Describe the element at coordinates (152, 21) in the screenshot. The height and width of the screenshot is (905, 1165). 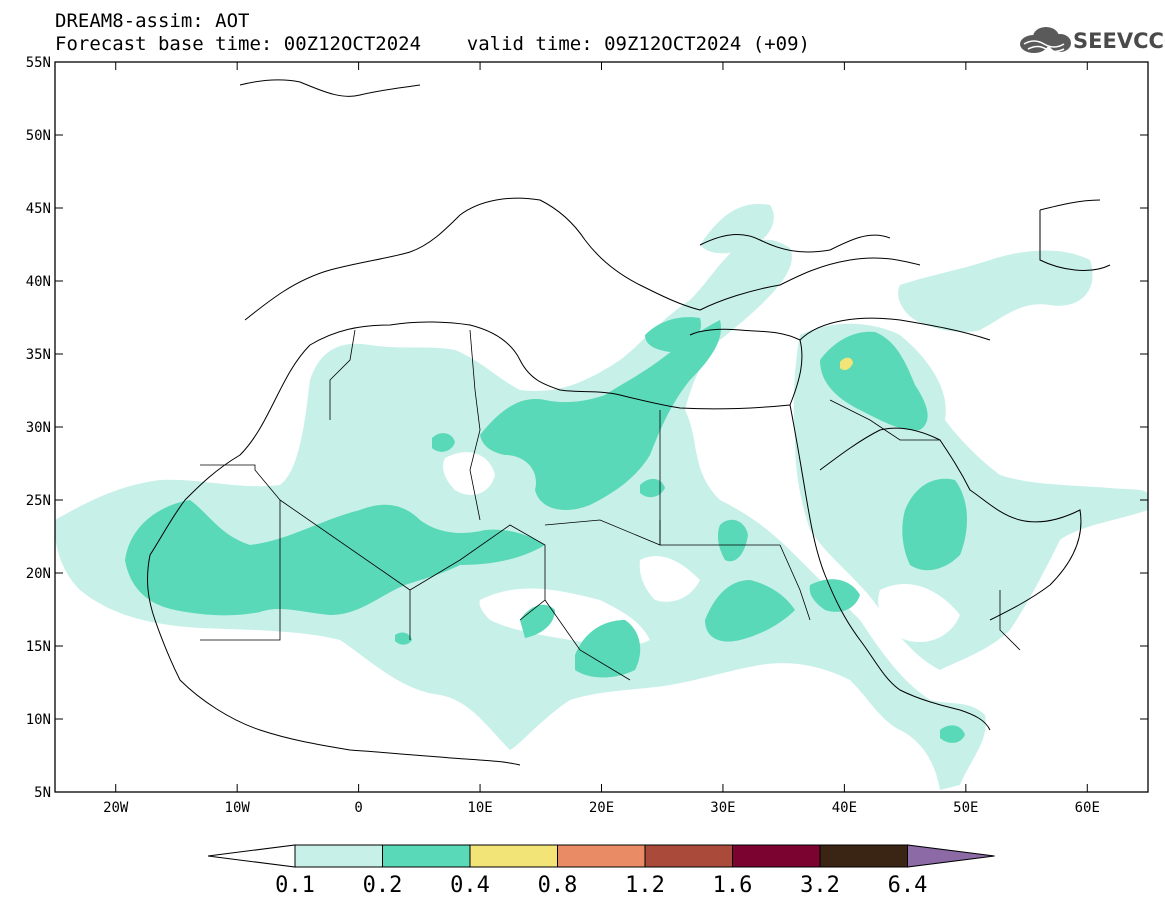
I see `map-title: DREAM8-assim: AOT` at that location.